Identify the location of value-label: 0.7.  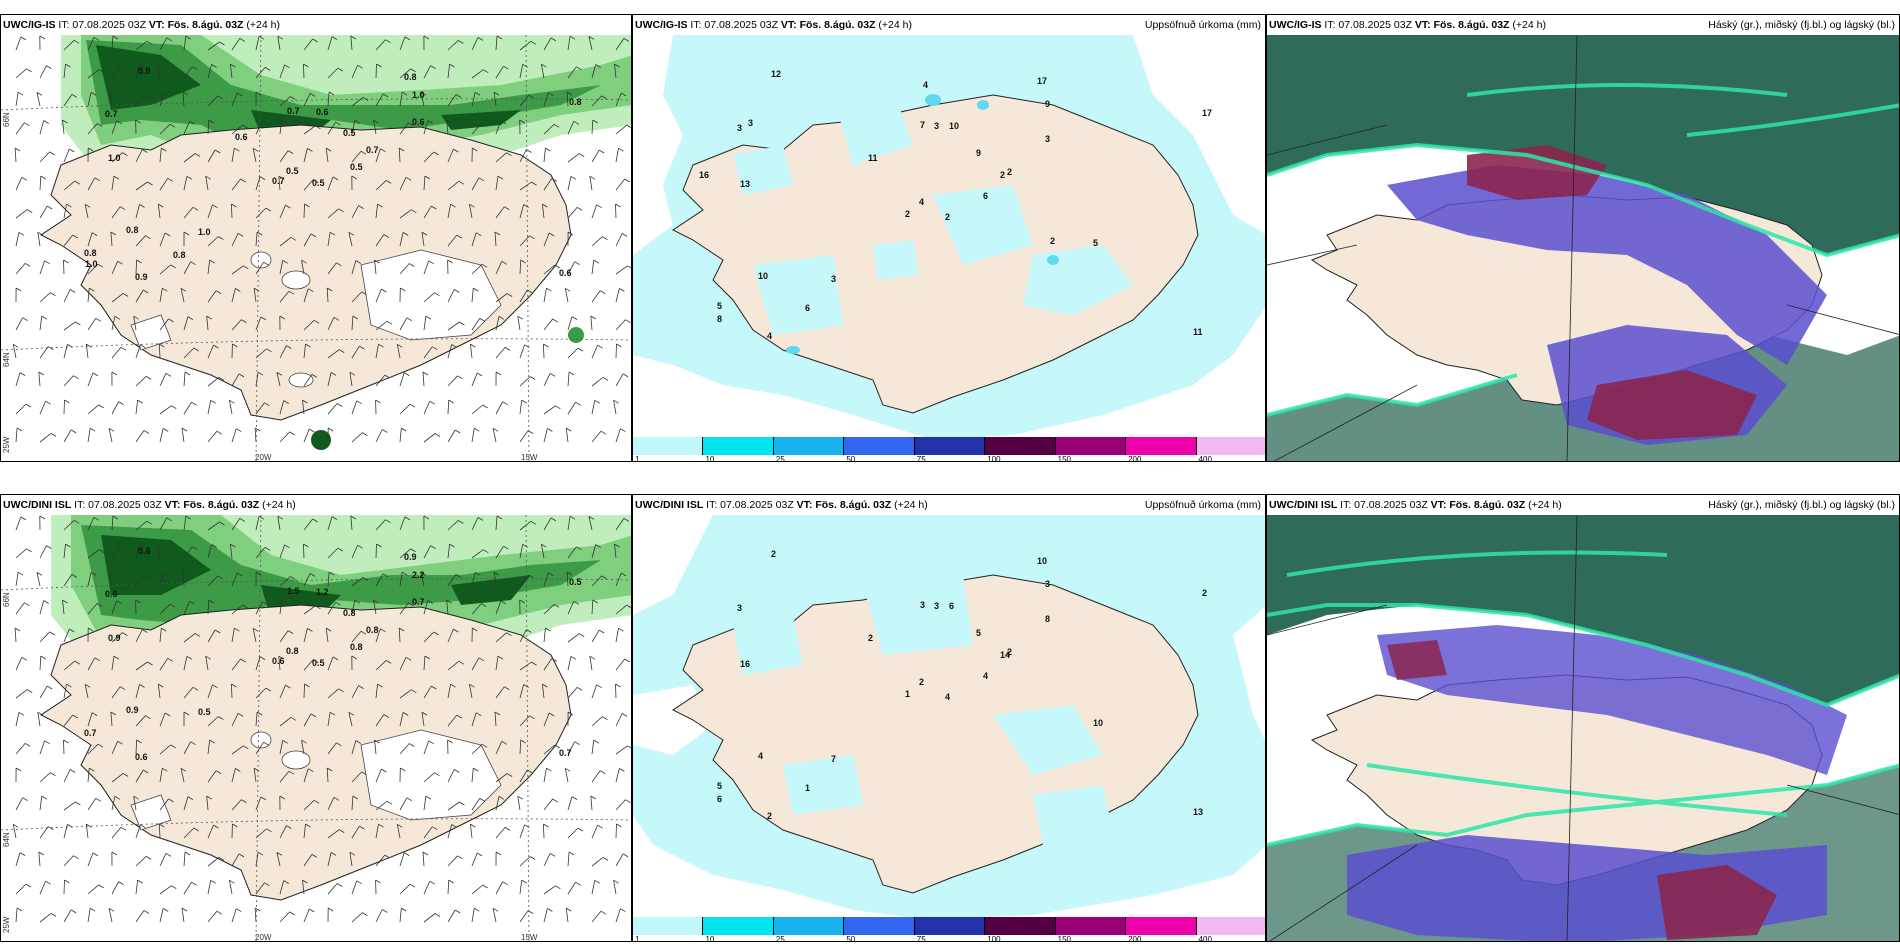
(565, 753).